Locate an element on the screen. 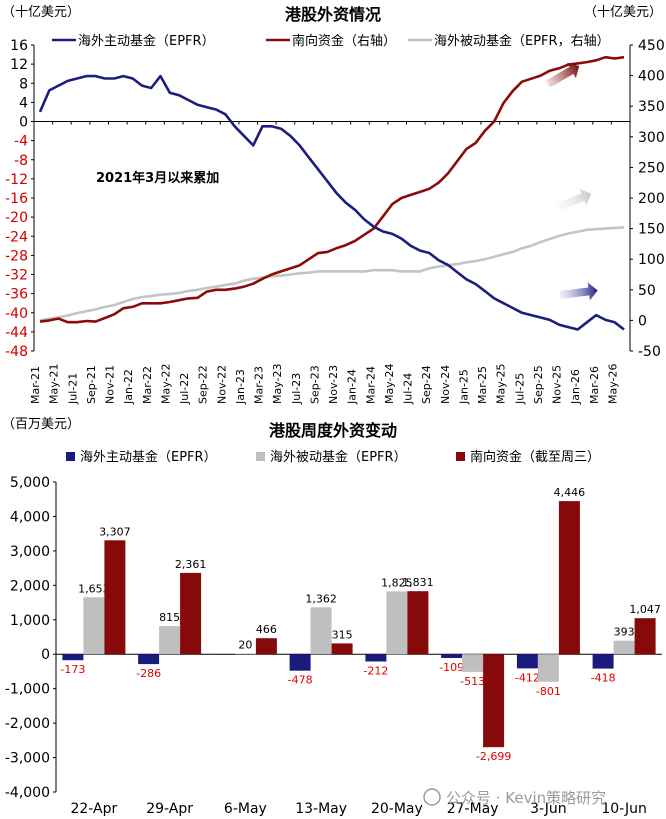 The height and width of the screenshot is (819, 666). bottom-y-tick-label: 3,000 is located at coordinates (30, 552).